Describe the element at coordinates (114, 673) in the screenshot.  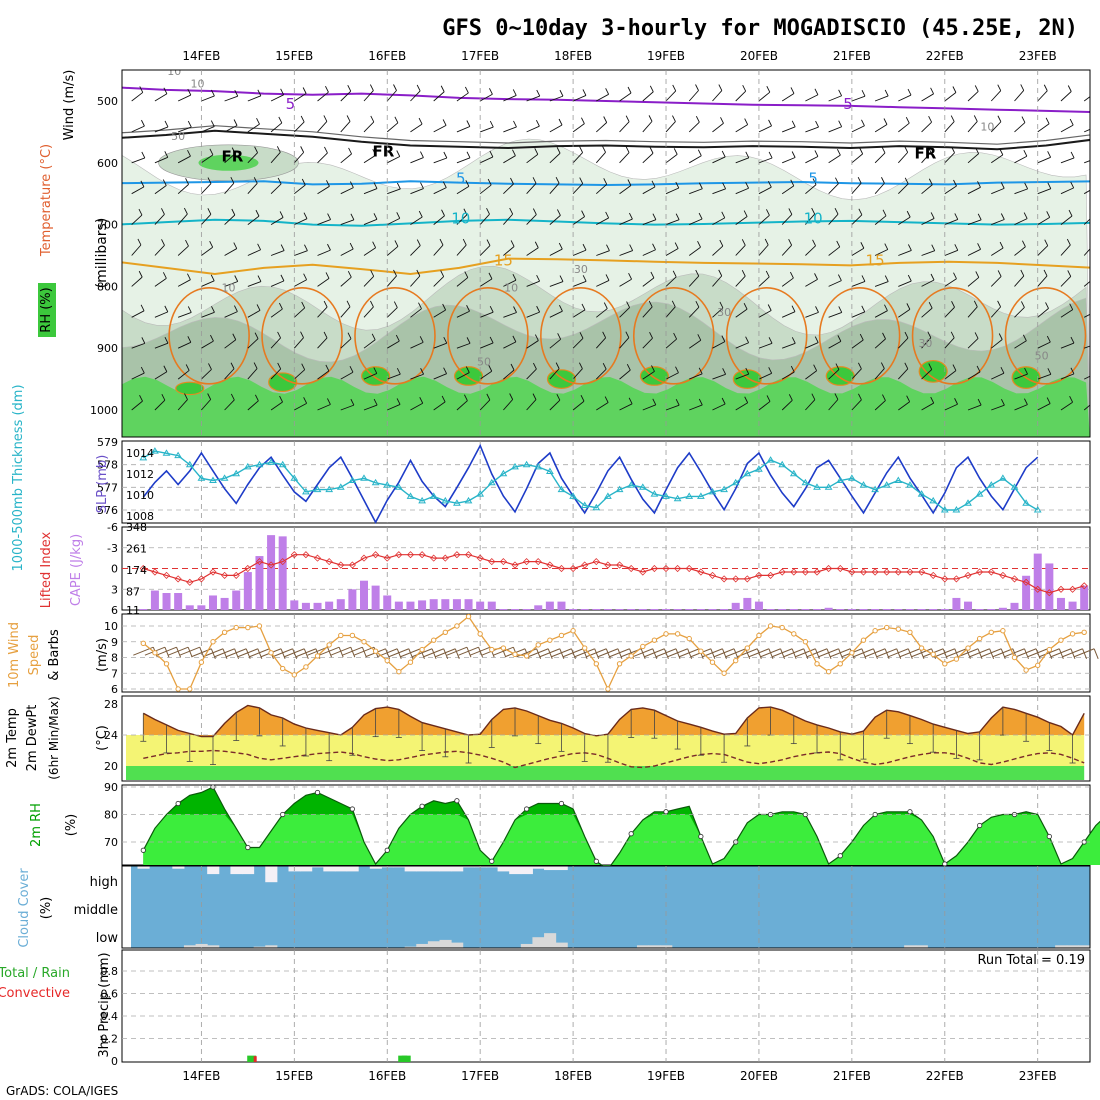
I see `wind10m-tick-label: 7` at that location.